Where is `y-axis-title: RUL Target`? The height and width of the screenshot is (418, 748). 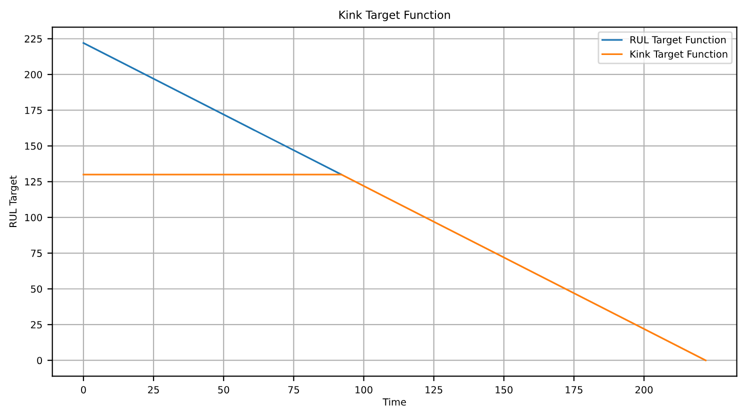
y-axis-title: RUL Target is located at coordinates (14, 201).